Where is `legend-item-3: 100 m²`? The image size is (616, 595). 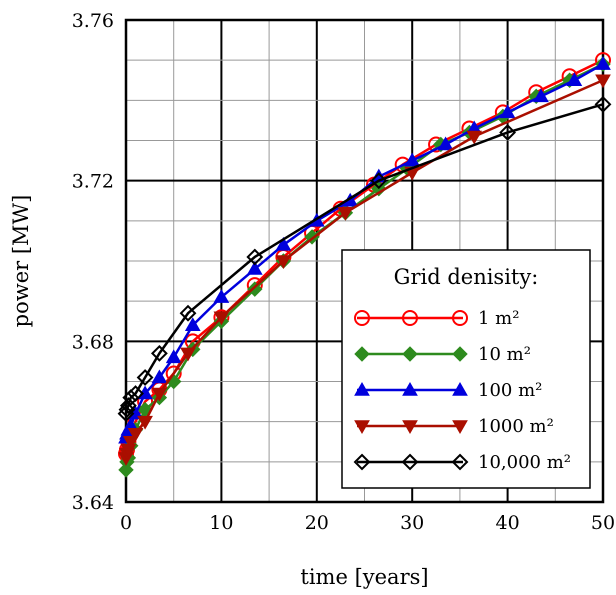
legend-item-3: 100 m² is located at coordinates (448, 390).